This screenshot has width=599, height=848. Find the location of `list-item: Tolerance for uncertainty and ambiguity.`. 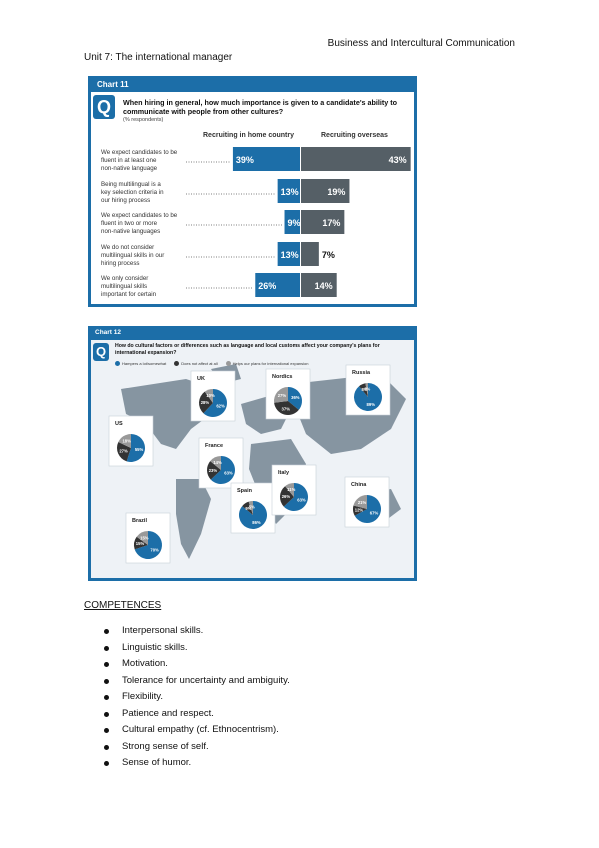

list-item: Tolerance for uncertainty and ambiguity. is located at coordinates (197, 681).